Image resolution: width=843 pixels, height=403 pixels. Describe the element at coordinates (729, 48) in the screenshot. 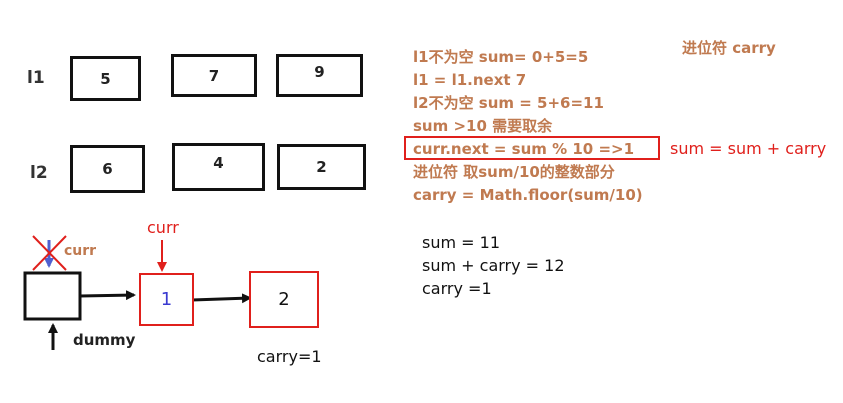

I see `carry-title: 进位符 carry` at that location.